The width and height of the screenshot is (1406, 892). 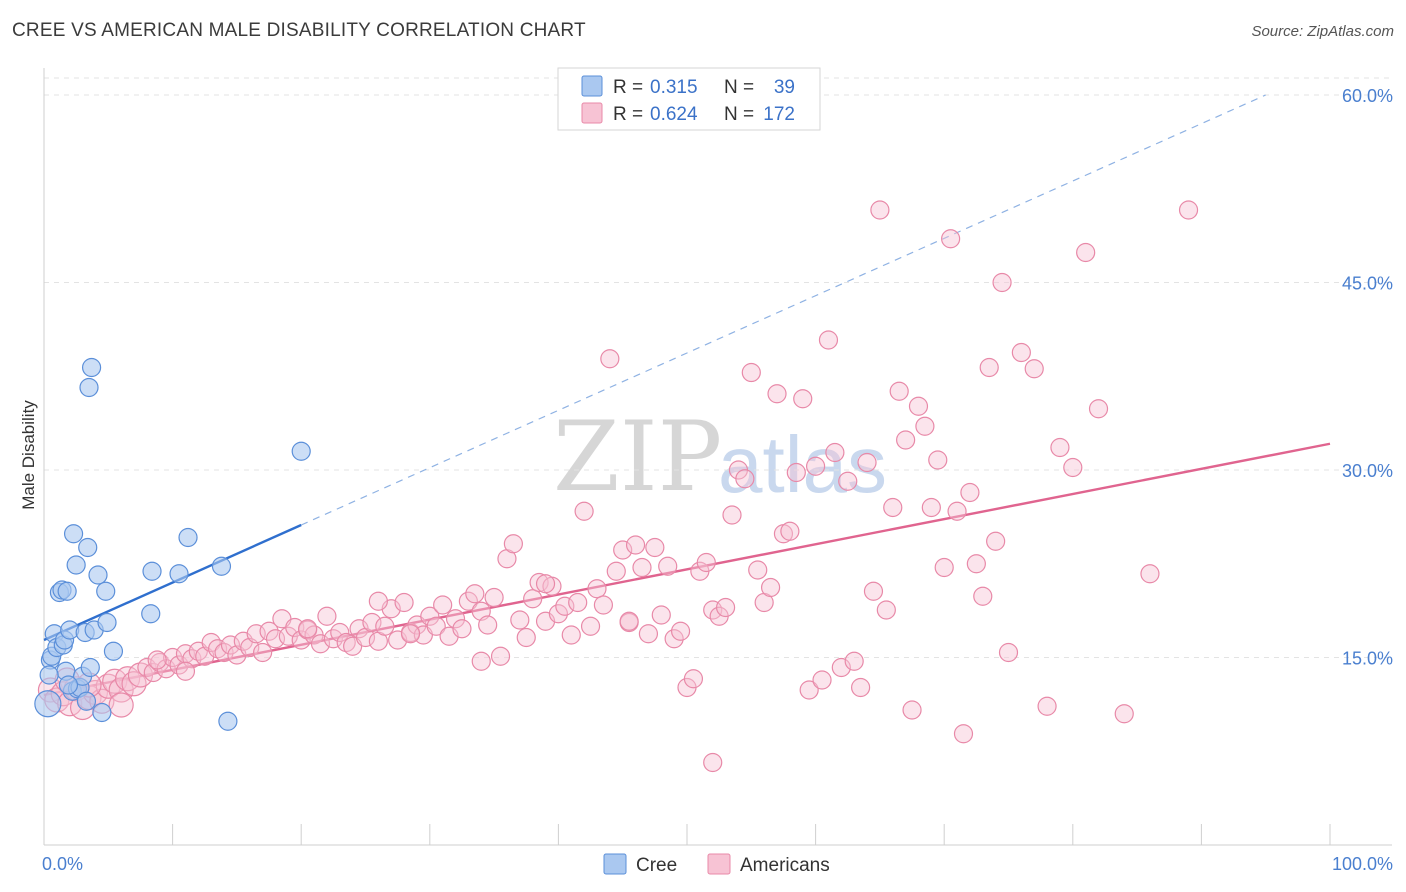 What do you see at coordinates (689, 99) in the screenshot?
I see `legend: R = 0.315 N = 39 R = 0.624 N = 172` at bounding box center [689, 99].